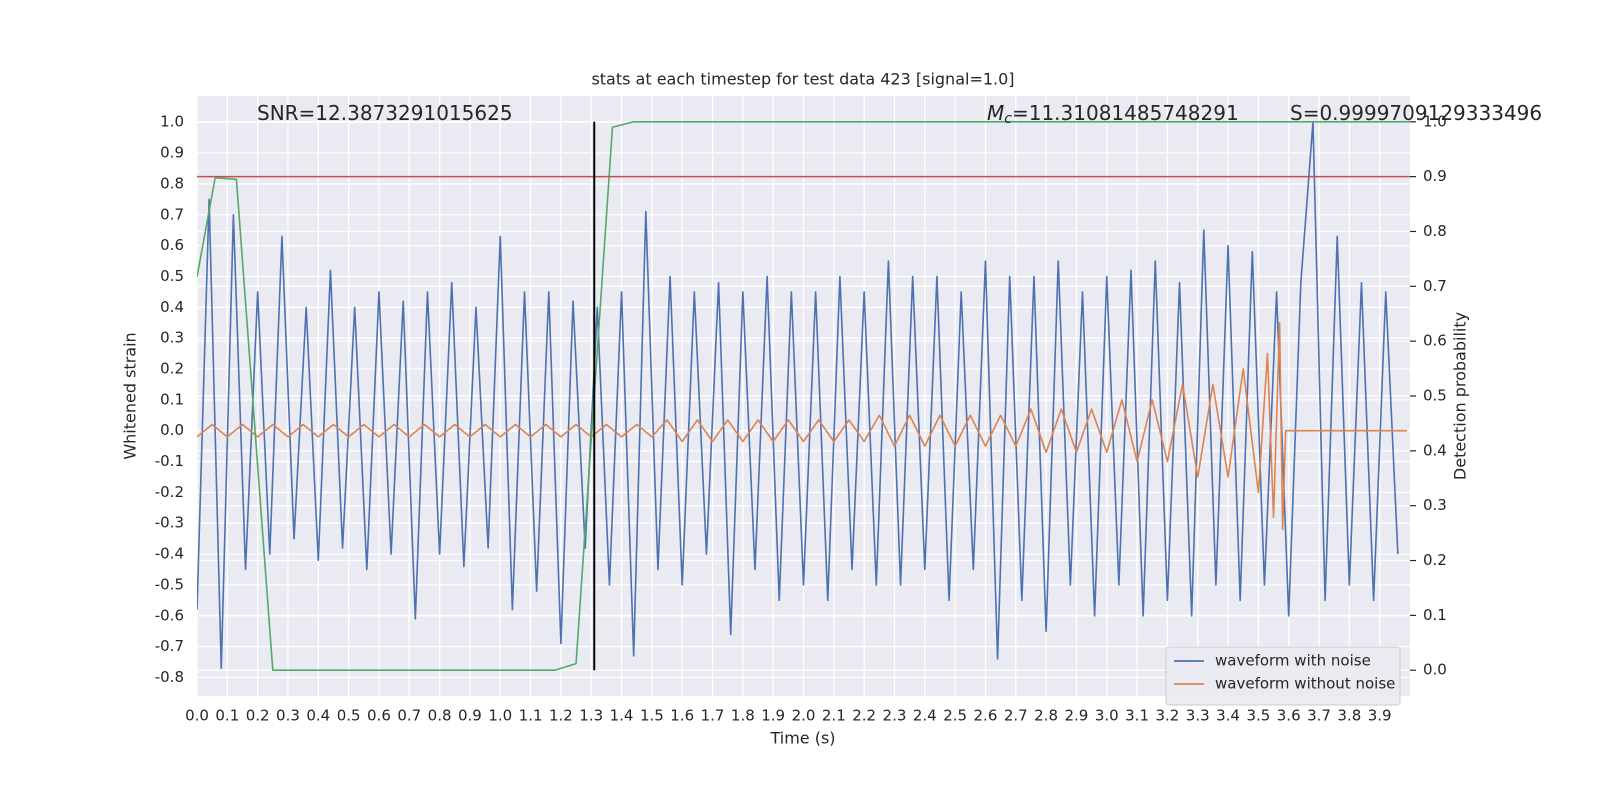 Image resolution: width=1600 pixels, height=800 pixels. What do you see at coordinates (1293, 661) in the screenshot?
I see `legend-label: waveform with noise` at bounding box center [1293, 661].